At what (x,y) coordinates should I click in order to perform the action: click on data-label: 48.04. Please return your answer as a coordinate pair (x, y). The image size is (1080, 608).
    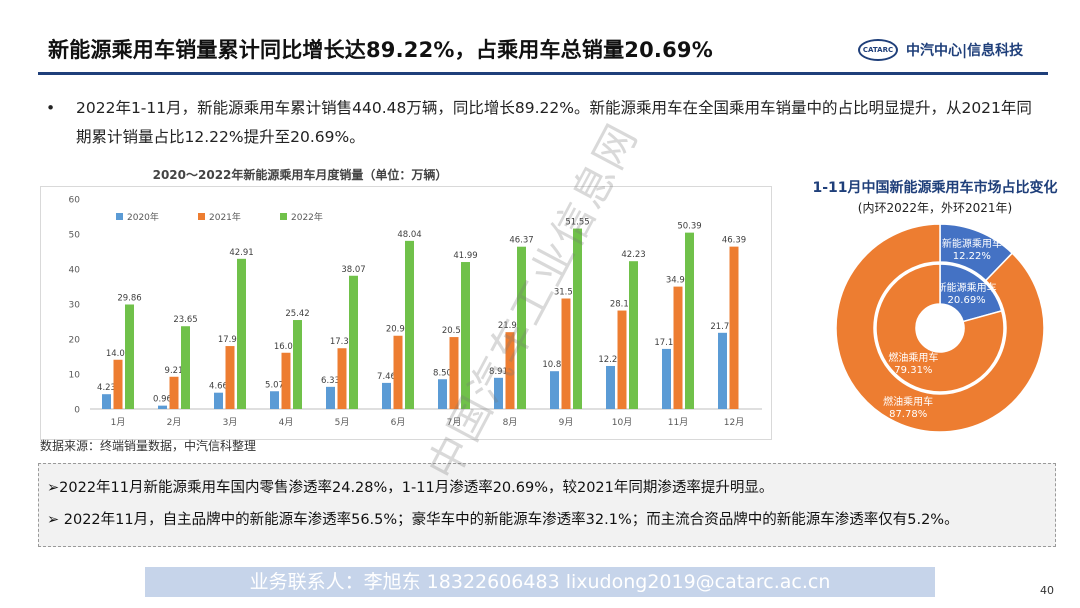
    Looking at the image, I should click on (409, 235).